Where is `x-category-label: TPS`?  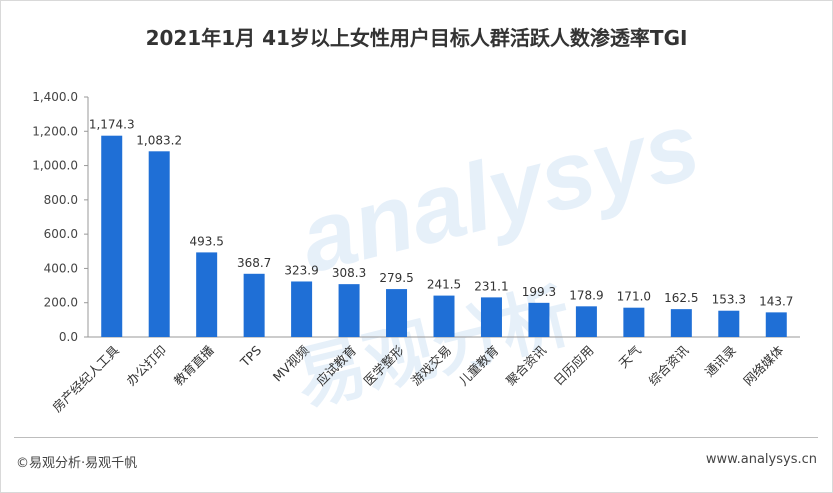
x-category-label: TPS is located at coordinates (251, 356).